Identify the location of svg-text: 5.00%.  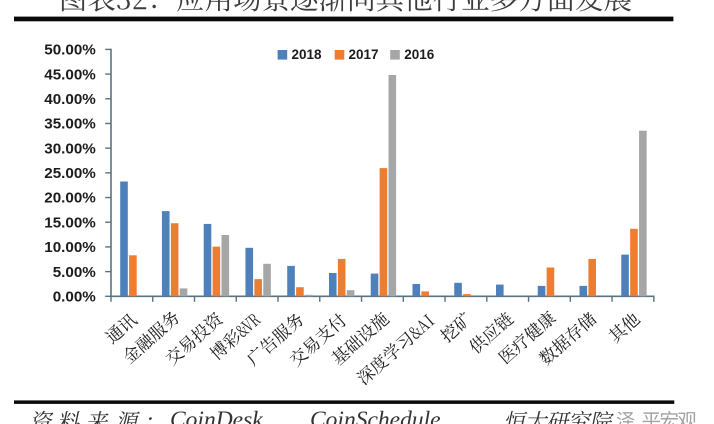
(75, 272).